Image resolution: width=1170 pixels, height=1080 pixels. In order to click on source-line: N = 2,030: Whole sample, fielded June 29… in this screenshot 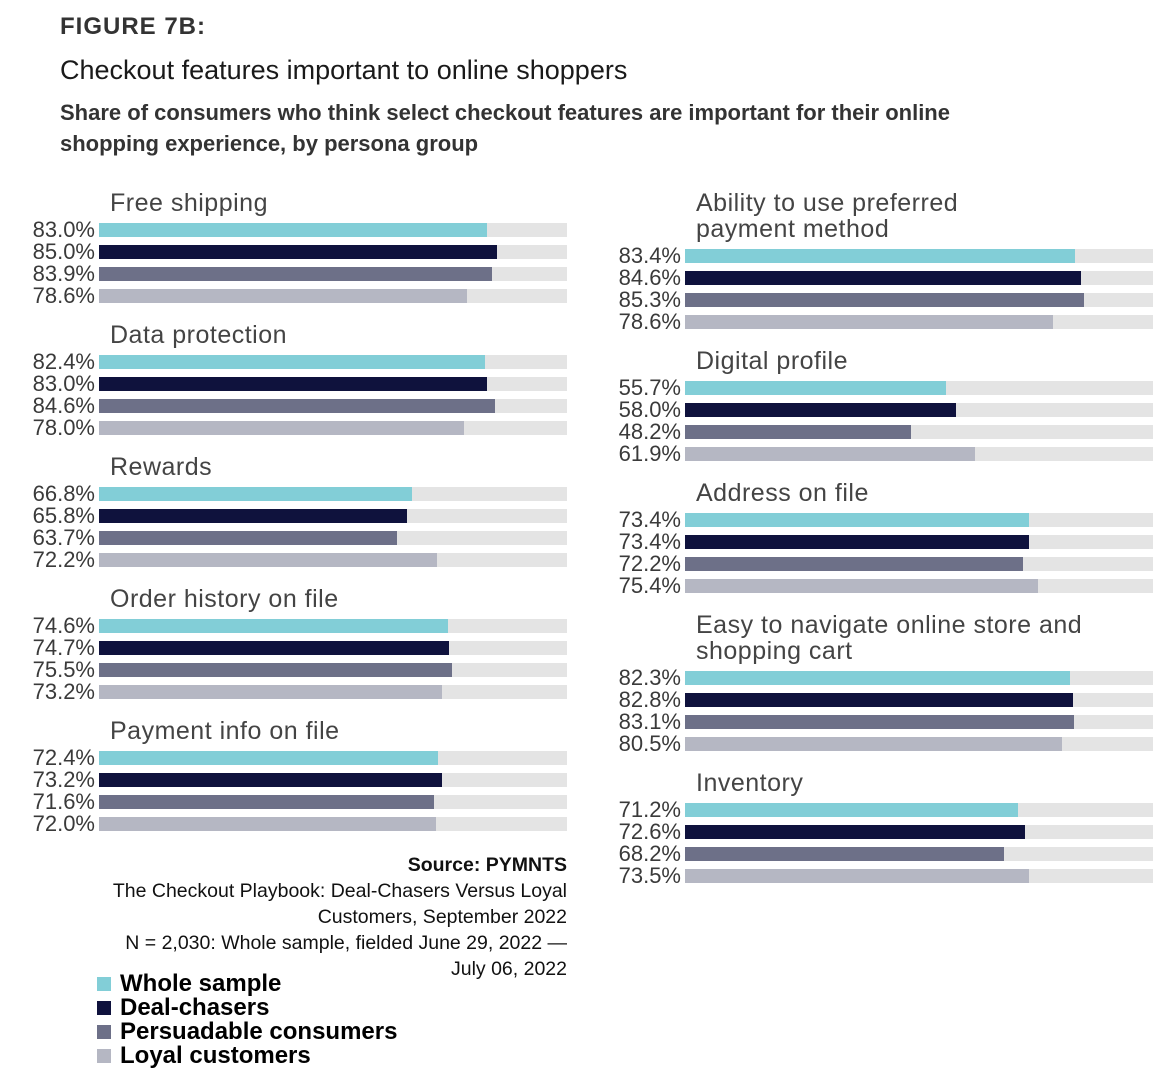, I will do `click(346, 943)`.